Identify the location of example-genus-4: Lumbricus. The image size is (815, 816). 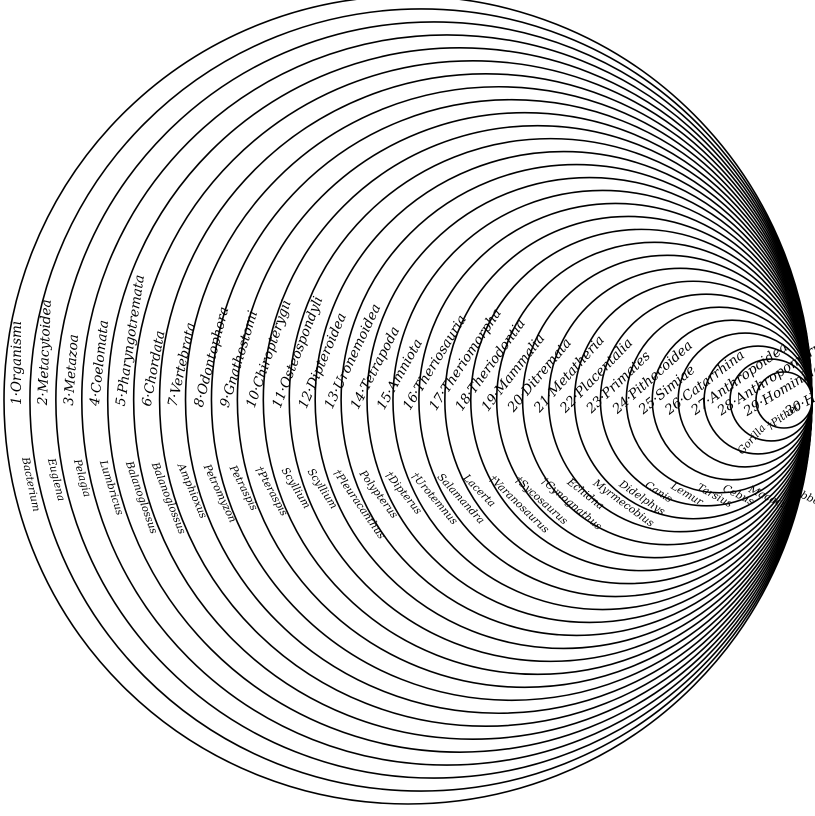
(111, 487).